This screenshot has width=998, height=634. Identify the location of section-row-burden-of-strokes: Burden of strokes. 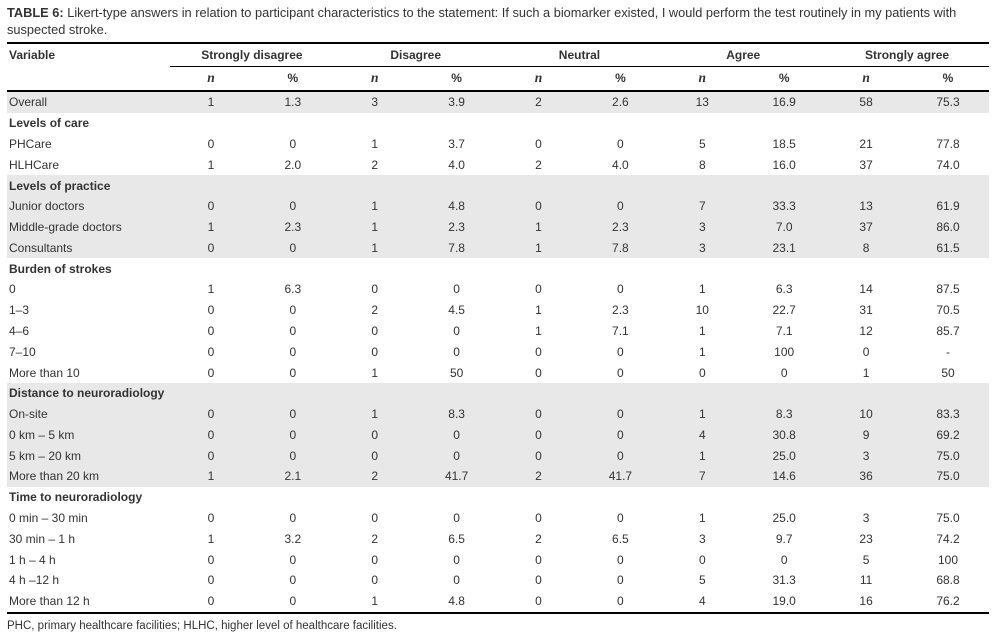
(498, 268).